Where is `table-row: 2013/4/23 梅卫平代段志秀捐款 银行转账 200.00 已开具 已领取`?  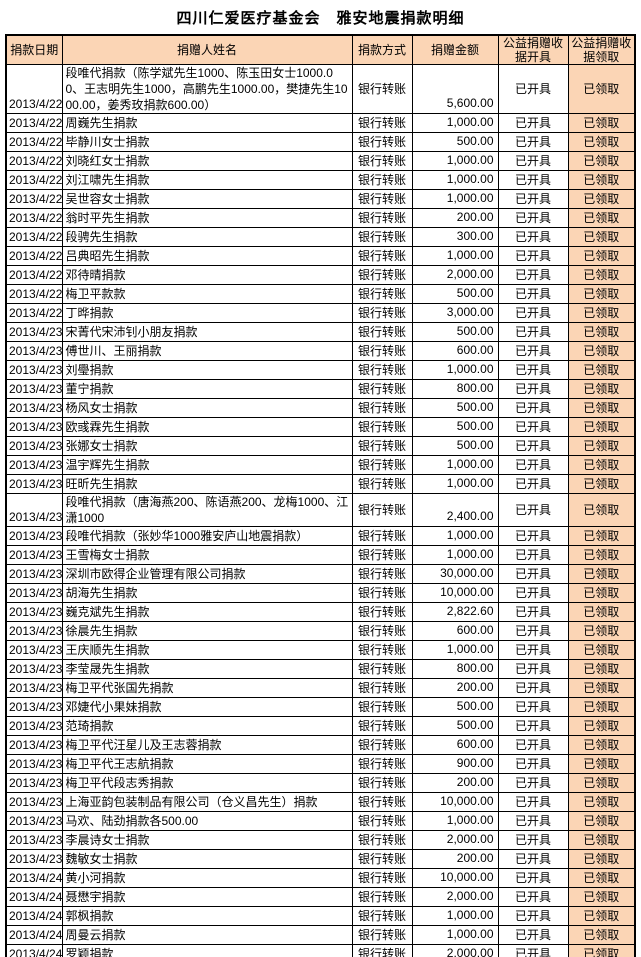 table-row: 2013/4/23 梅卫平代段志秀捐款 银行转账 200.00 已开具 已领取 is located at coordinates (320, 783).